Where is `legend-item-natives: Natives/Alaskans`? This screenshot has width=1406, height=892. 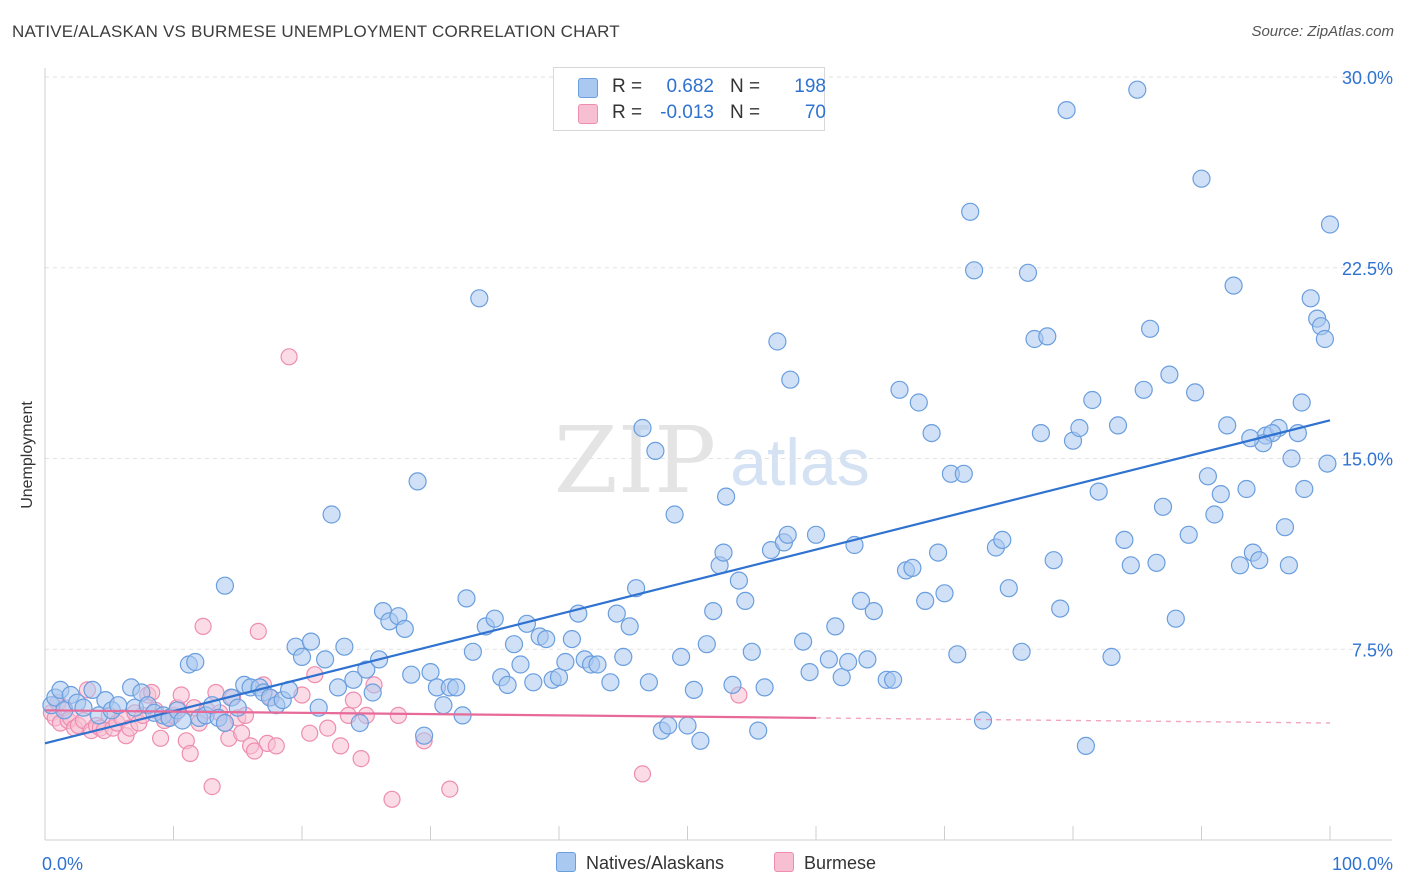
legend-item-natives: Natives/Alaskans is located at coordinates (640, 863).